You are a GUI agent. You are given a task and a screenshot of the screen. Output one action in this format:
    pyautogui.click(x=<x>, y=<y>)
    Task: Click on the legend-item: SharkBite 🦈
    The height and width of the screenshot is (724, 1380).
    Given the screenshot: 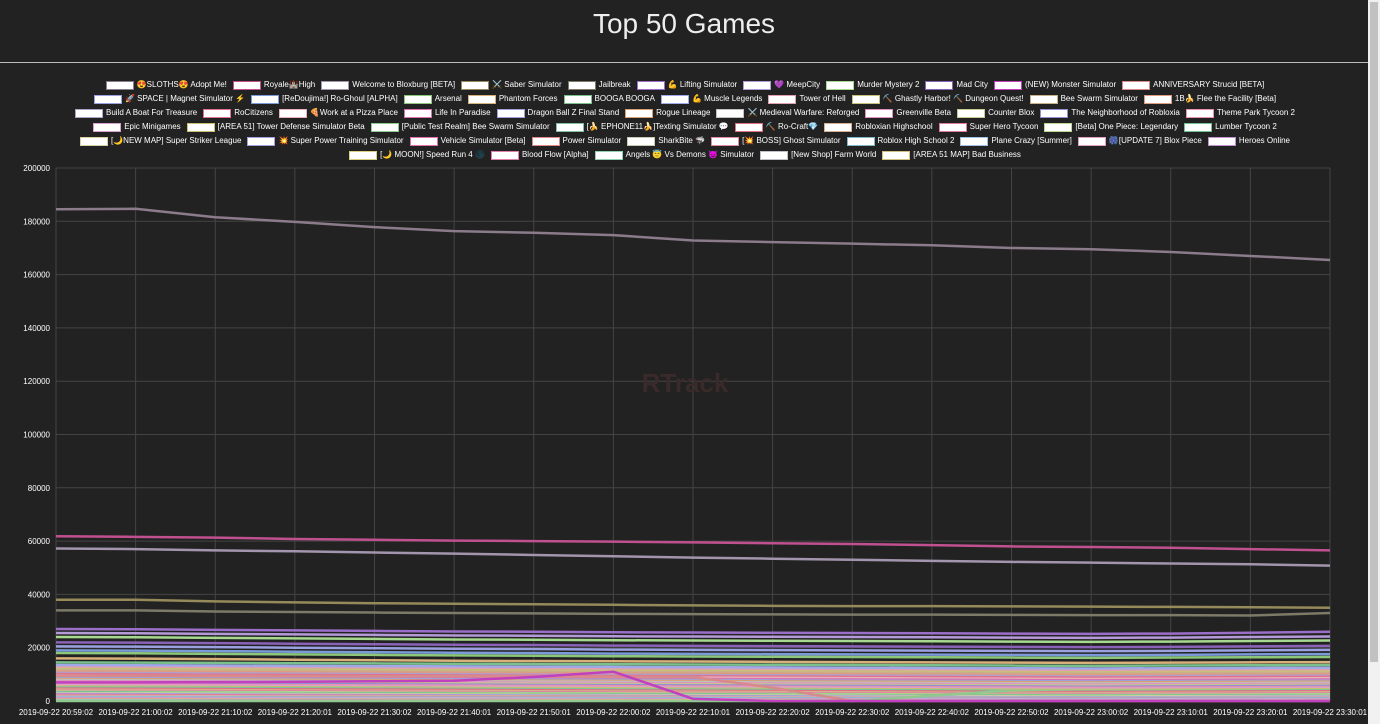 What is the action you would take?
    pyautogui.click(x=666, y=141)
    